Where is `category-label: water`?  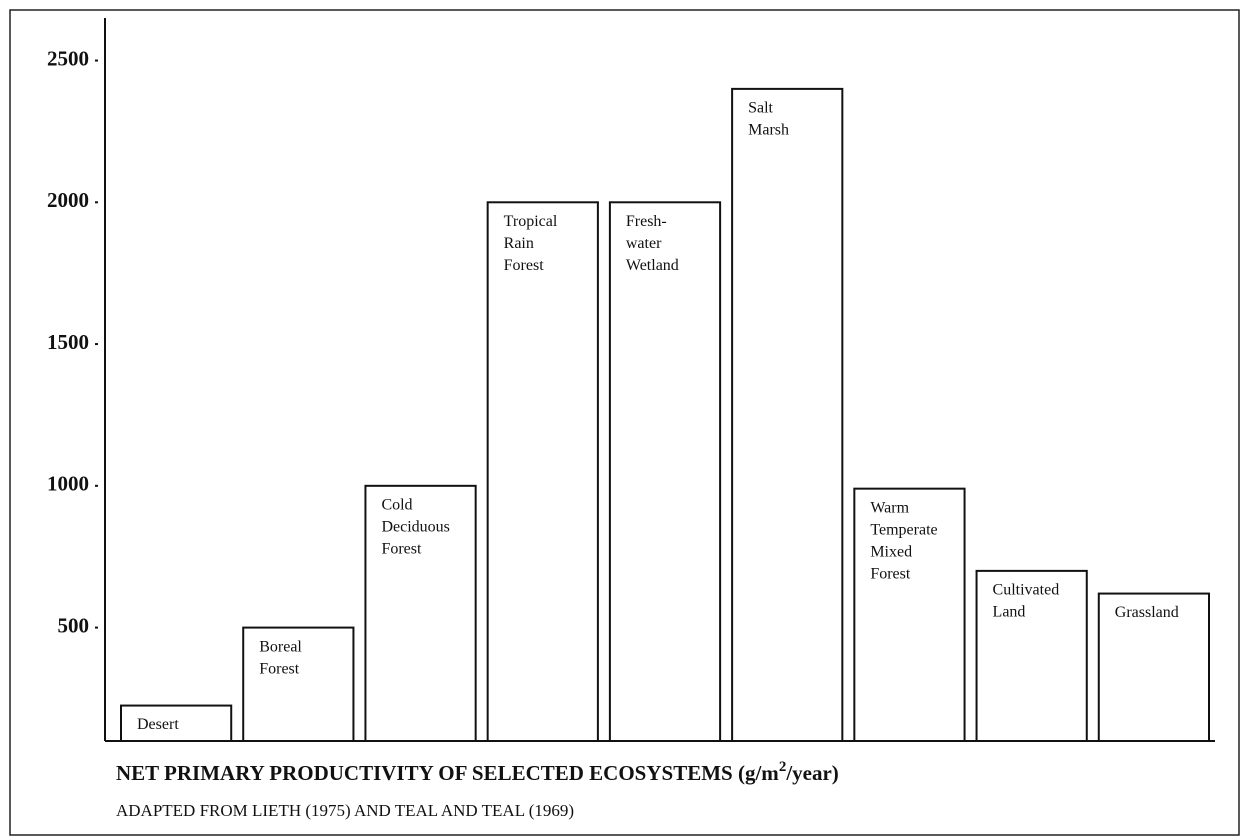 category-label: water is located at coordinates (644, 243).